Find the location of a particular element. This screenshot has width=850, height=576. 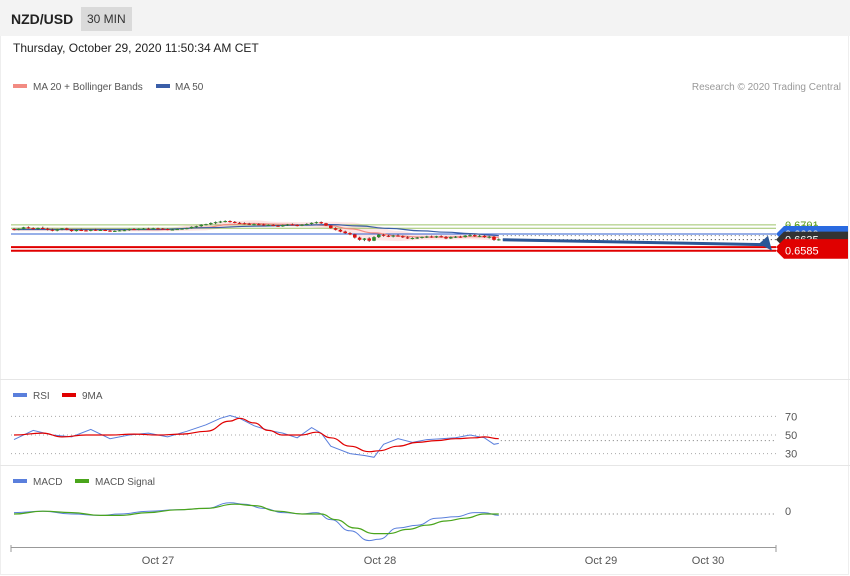

macd-legend-swatch is located at coordinates (20, 481).